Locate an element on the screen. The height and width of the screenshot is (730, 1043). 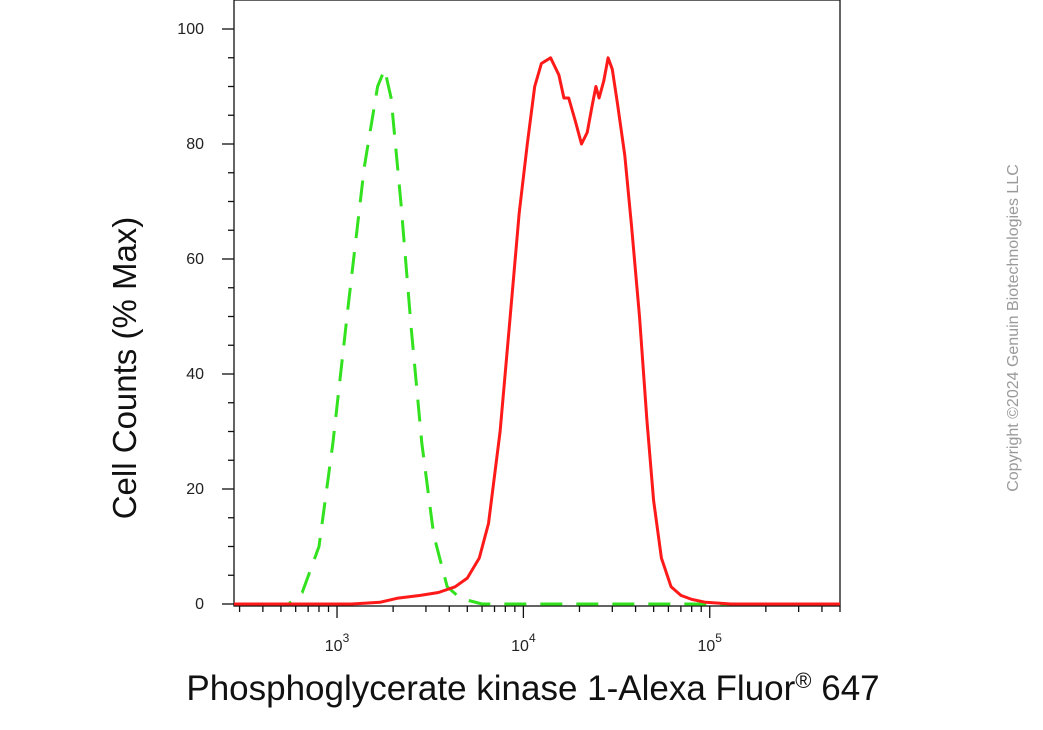
x-axis: 10³ 10⁴ 10⁵ is located at coordinates (539, 630).